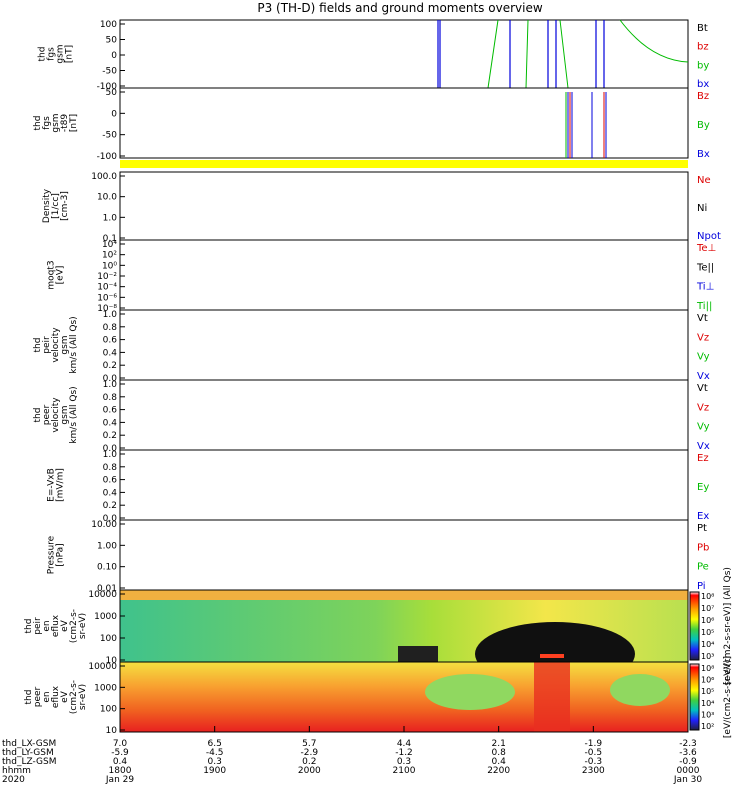  What do you see at coordinates (13, 780) in the screenshot?
I see `year-label: 2020` at bounding box center [13, 780].